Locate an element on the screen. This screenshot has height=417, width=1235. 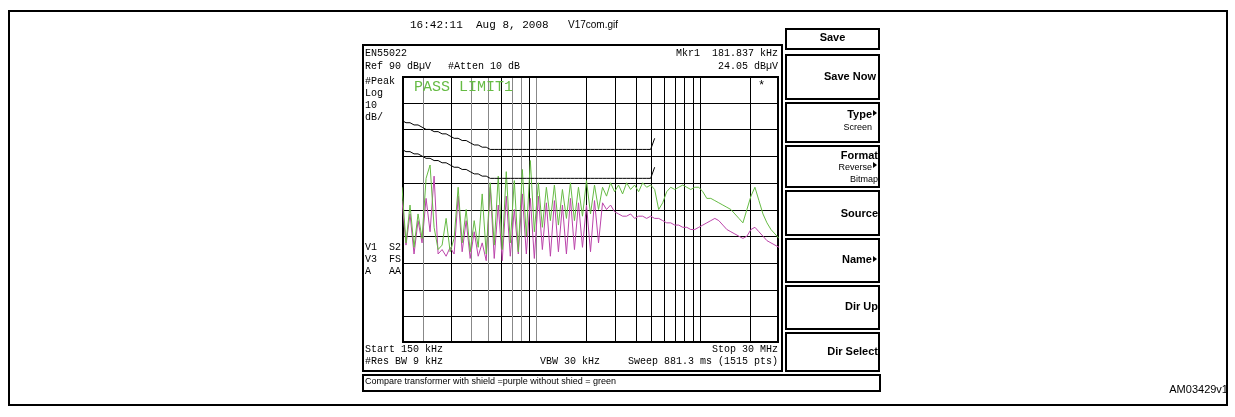
text: Sweep 881.3 ms (1515 pts) is located at coordinates (702, 361).